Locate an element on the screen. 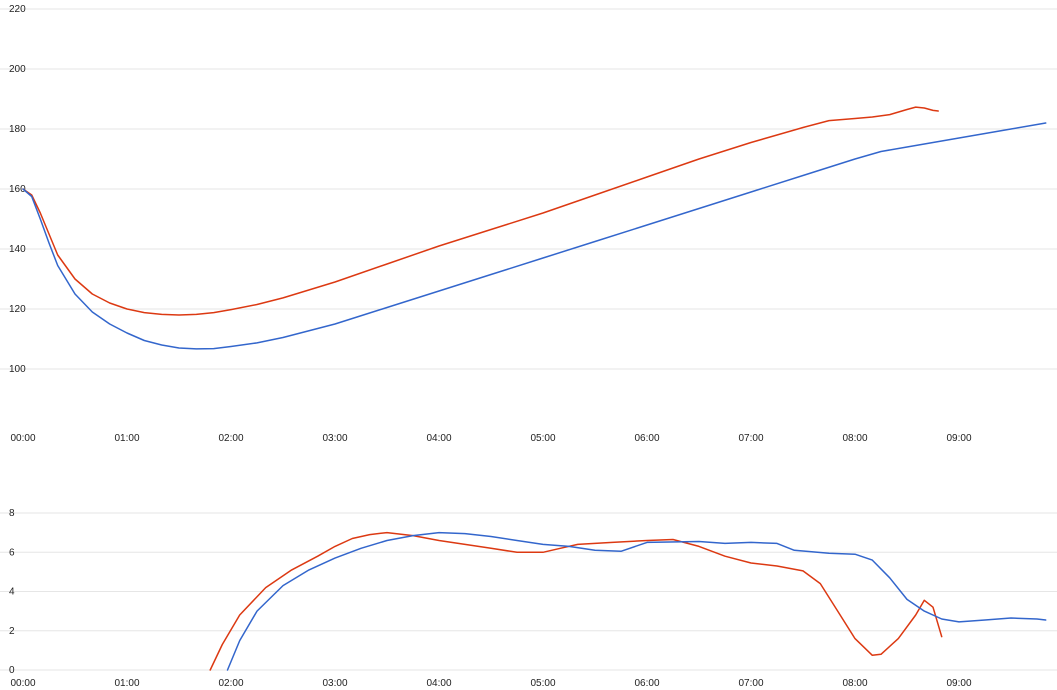 The image size is (1057, 690). y-tick-label: 6 is located at coordinates (12, 552).